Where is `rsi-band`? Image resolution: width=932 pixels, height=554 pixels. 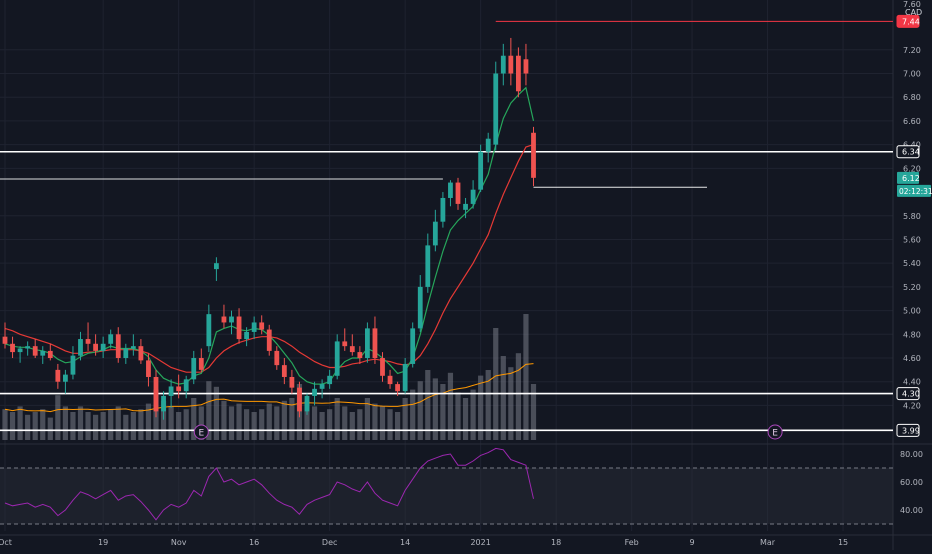 rsi-band is located at coordinates (446, 496).